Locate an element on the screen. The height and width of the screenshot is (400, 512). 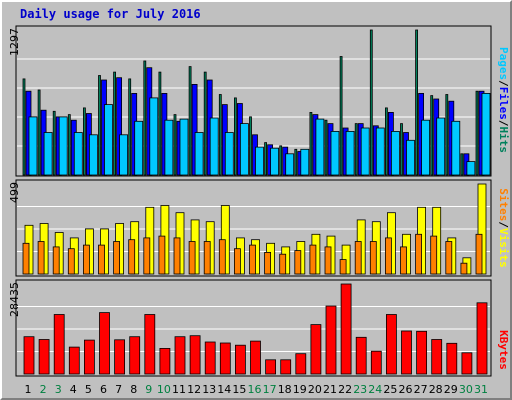
x-tick-label: 1 is located at coordinates (28, 389).